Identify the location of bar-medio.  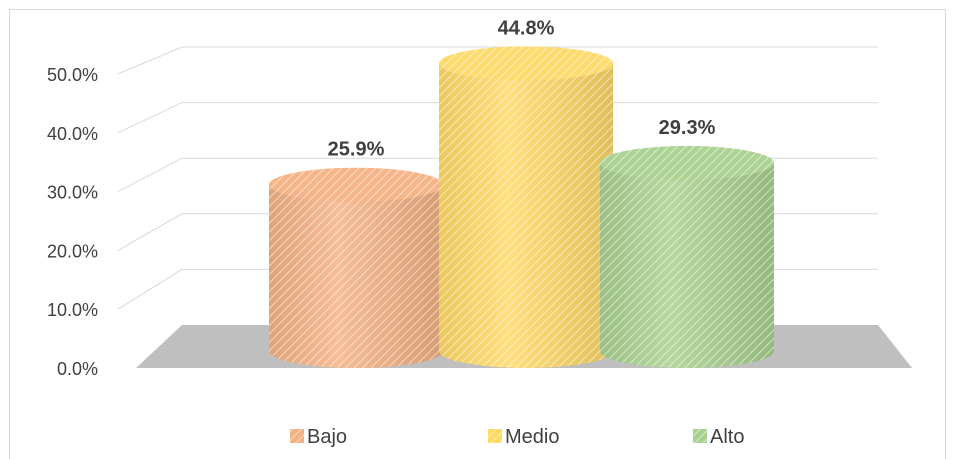
(526, 207).